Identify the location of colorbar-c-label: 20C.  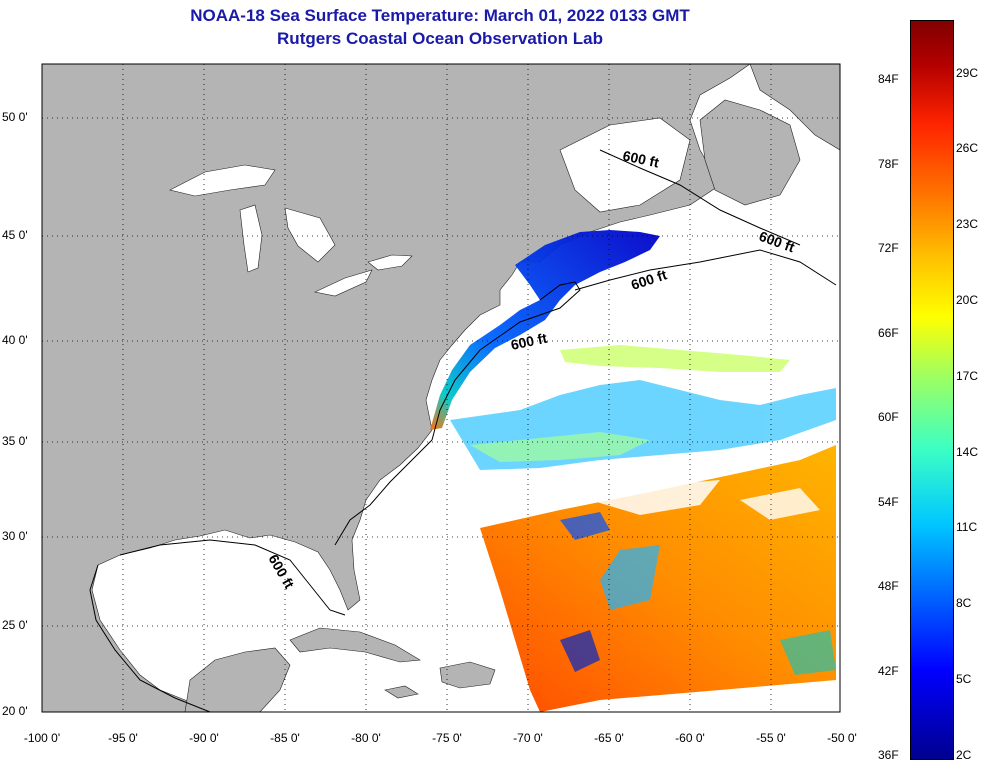
(967, 300).